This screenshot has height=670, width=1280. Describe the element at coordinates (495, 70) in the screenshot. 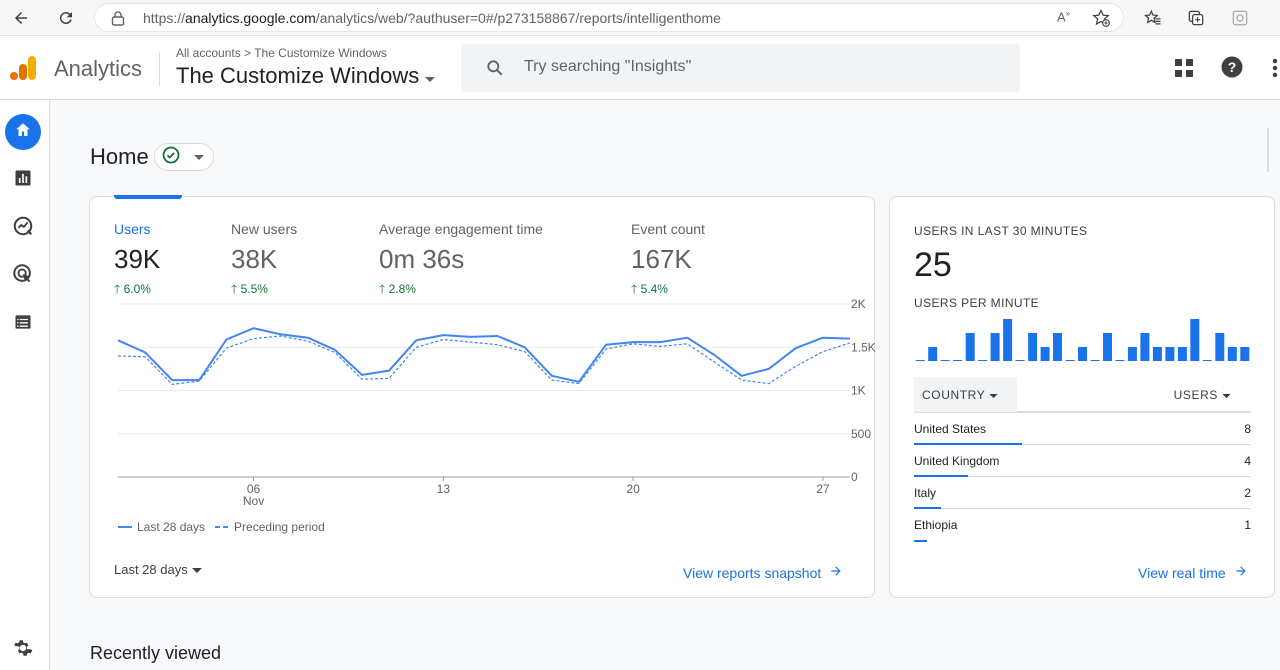

I see `search-icon` at that location.